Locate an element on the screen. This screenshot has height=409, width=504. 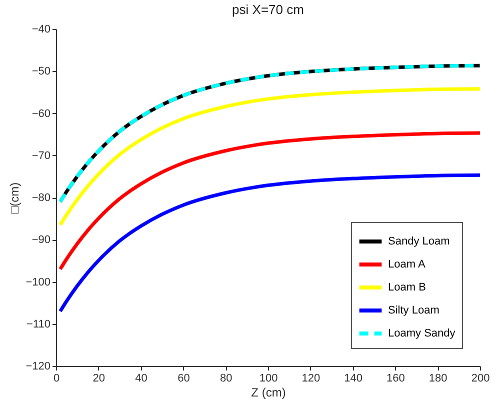
y-tick-label: −120 is located at coordinates (38, 366).